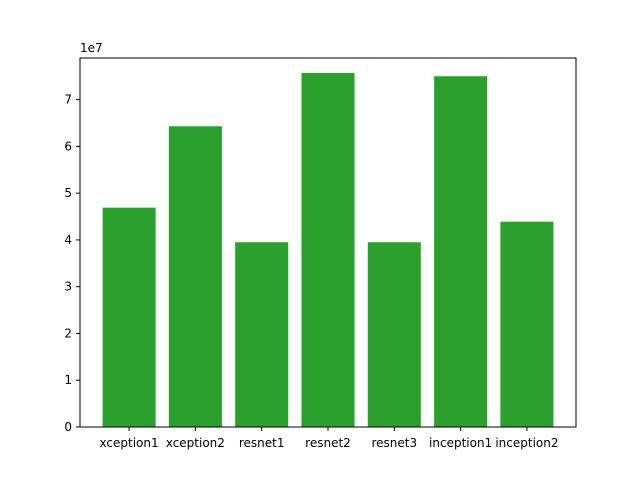  What do you see at coordinates (461, 252) in the screenshot?
I see `bar-inception1` at bounding box center [461, 252].